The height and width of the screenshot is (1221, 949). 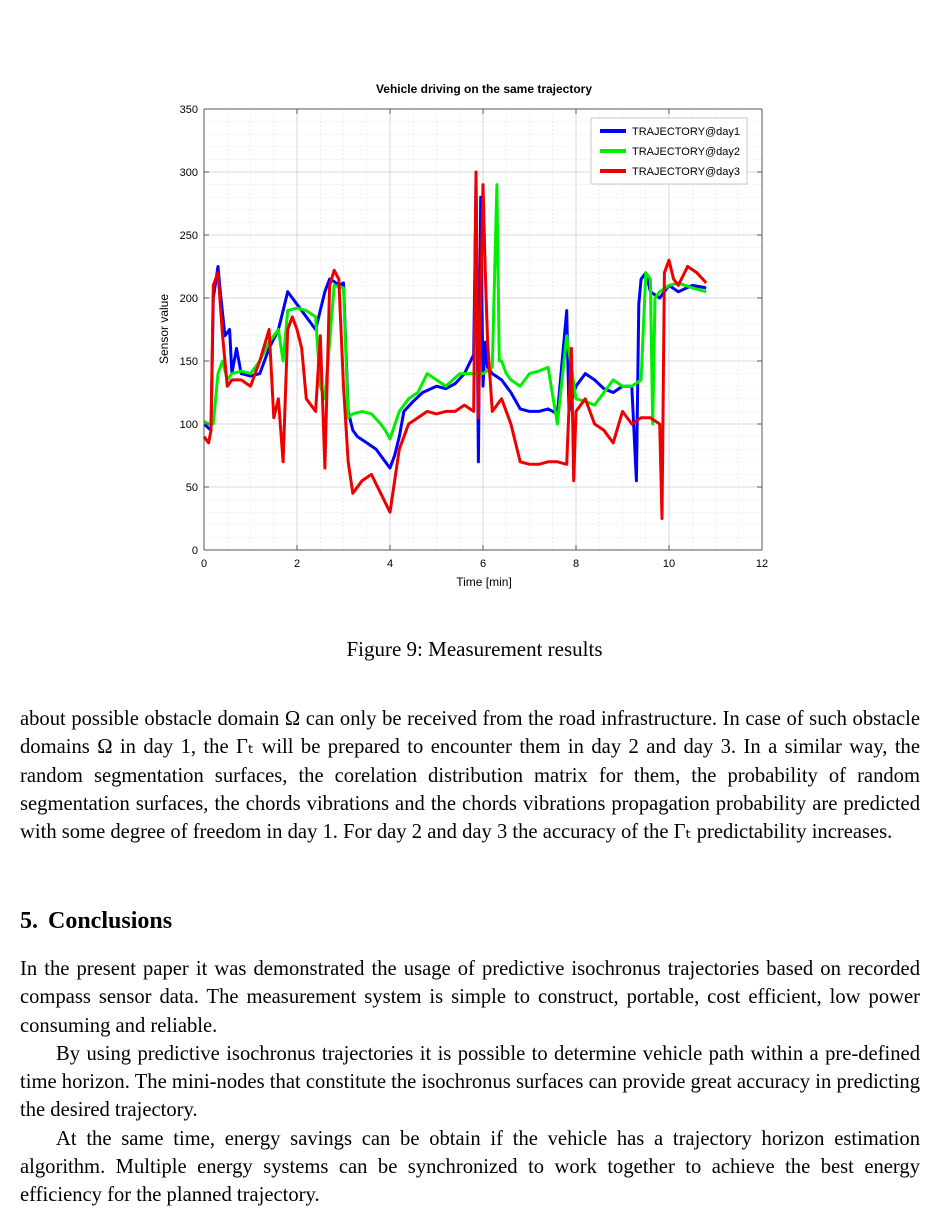 I want to click on section-number: 5., so click(x=29, y=921).